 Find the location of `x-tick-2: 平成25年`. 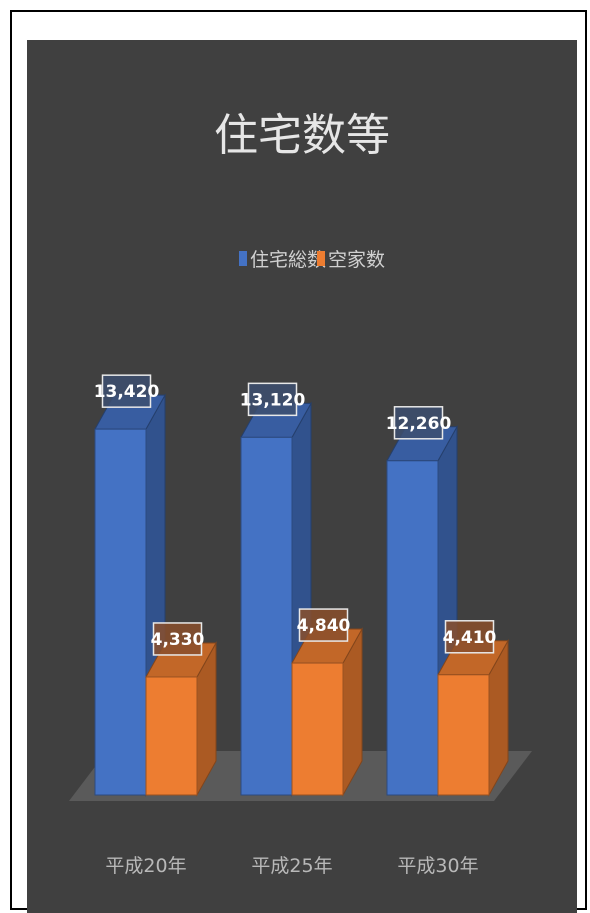

x-tick-2: 平成25年 is located at coordinates (291, 866).